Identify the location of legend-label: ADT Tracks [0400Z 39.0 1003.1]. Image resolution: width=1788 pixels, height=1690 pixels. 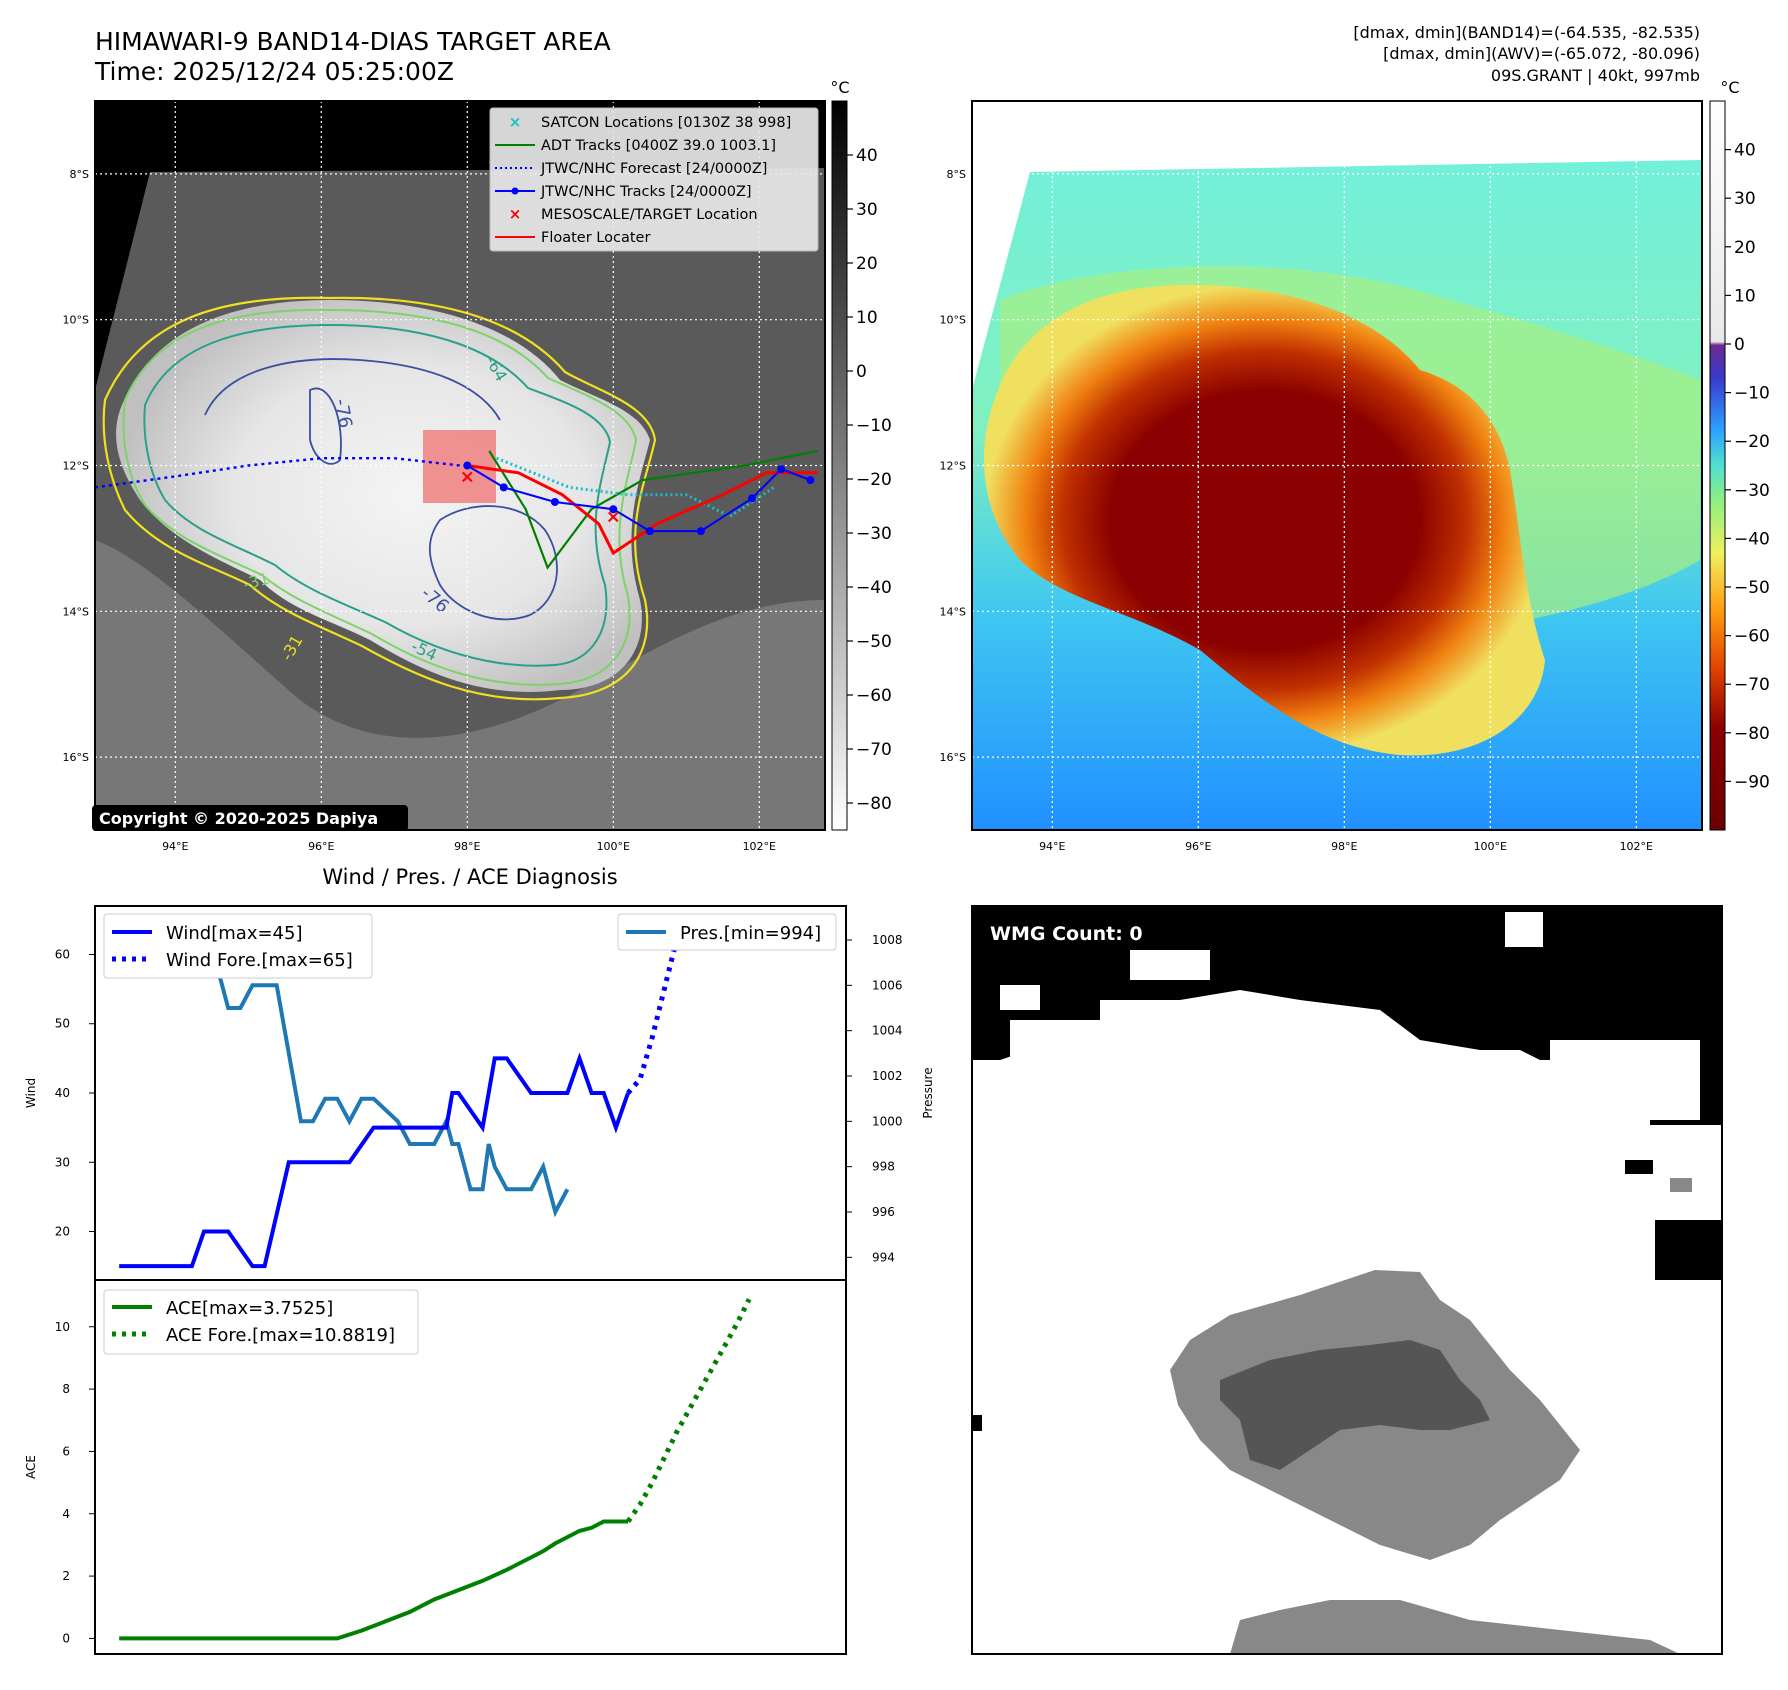
(658, 146).